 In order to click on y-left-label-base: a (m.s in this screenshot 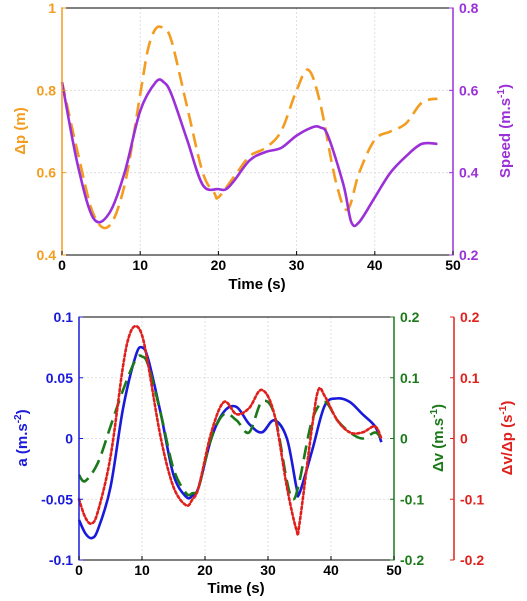, I will do `click(22, 444)`.